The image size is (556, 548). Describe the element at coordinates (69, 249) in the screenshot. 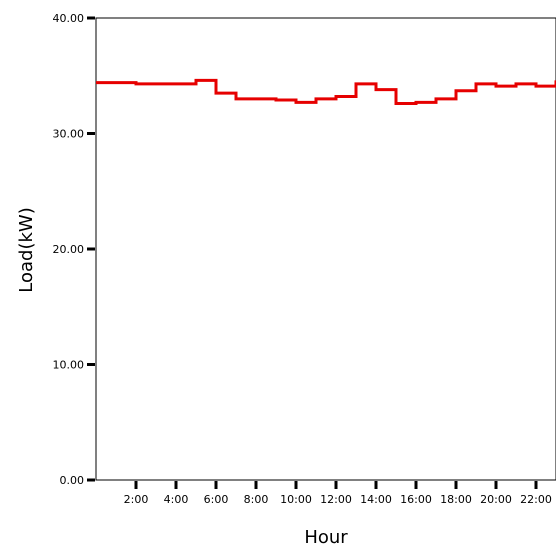

I see `y-tick-label: 20.00` at that location.